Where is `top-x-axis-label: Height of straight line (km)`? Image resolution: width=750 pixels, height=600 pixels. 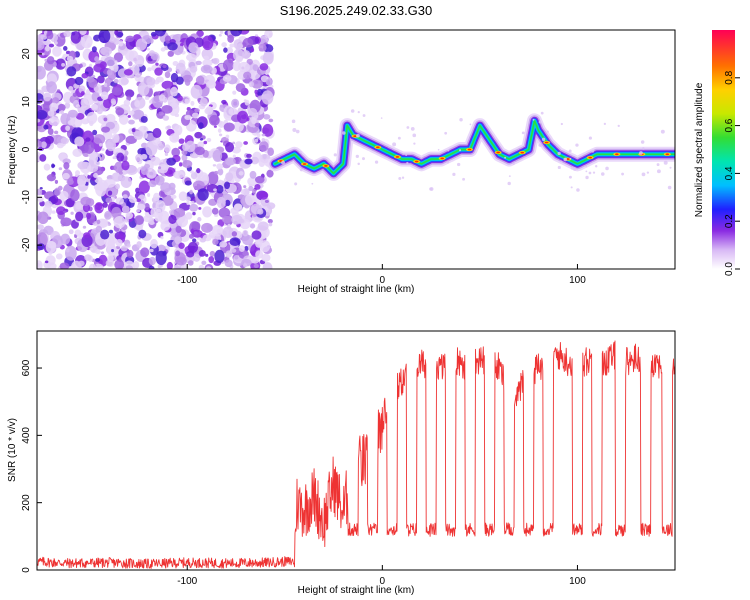 top-x-axis-label: Height of straight line (km) is located at coordinates (356, 289).